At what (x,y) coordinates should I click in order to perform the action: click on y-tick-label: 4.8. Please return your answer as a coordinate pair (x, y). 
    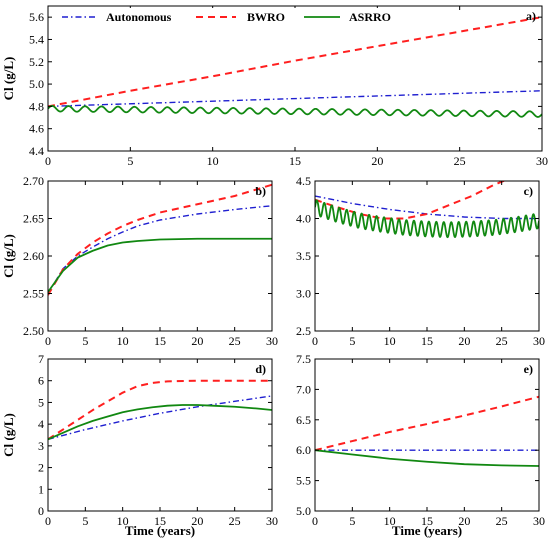
    Looking at the image, I should click on (36, 106).